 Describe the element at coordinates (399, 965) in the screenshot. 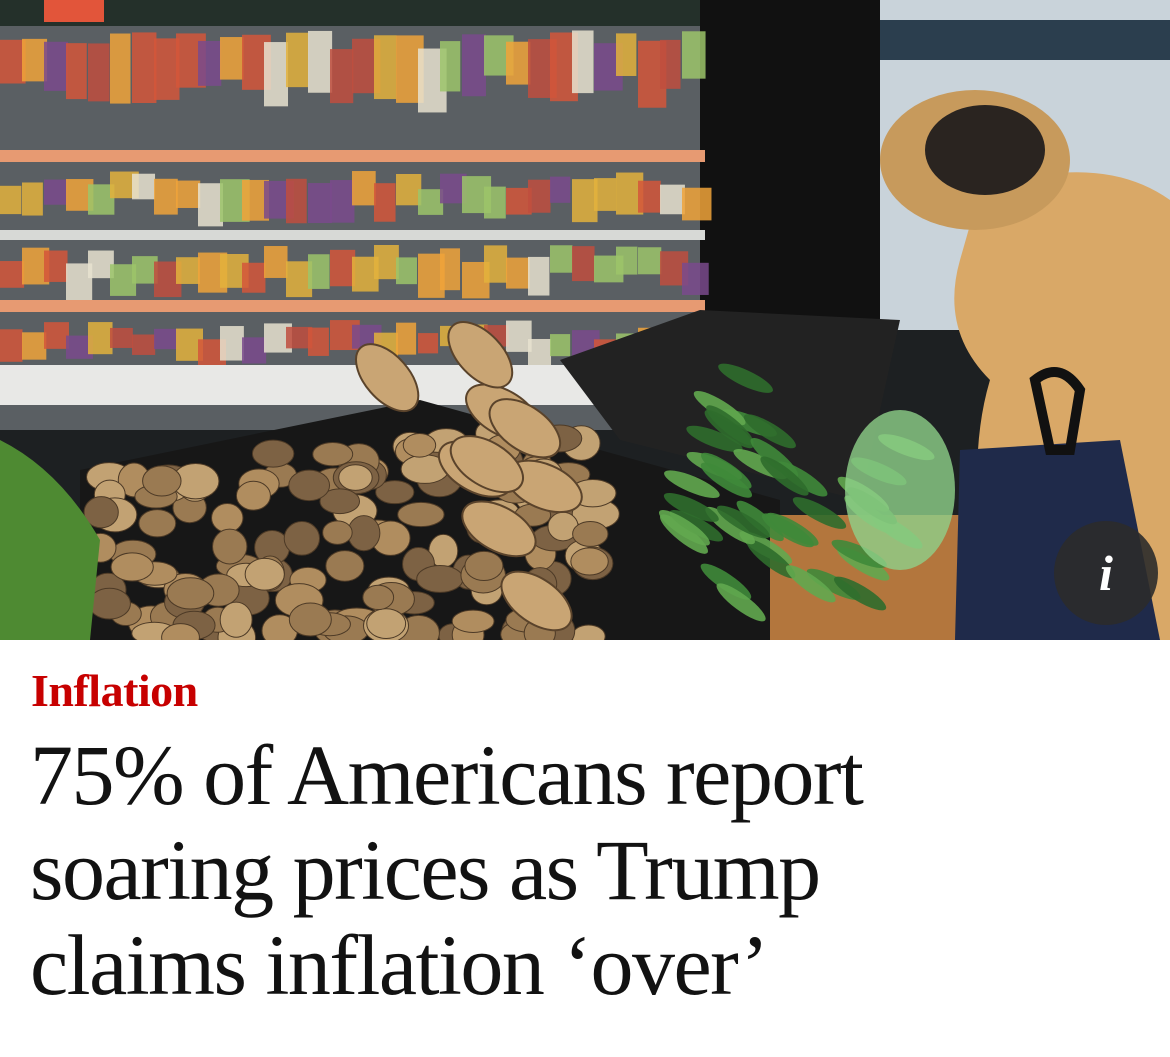

I see `headline-line: claims inflation ‘over’` at that location.